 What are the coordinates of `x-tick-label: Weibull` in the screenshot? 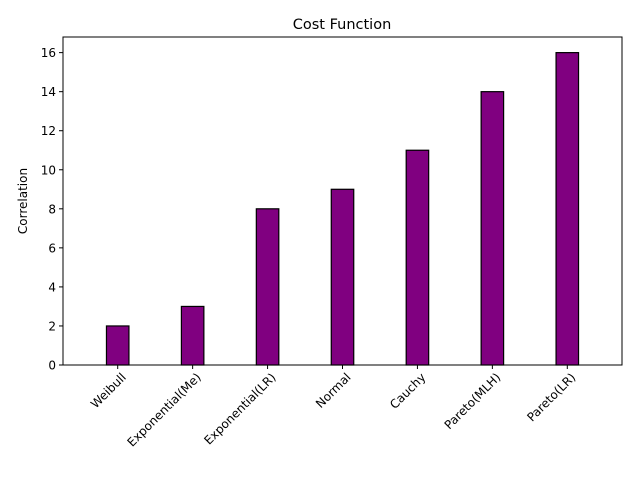 It's located at (108, 390).